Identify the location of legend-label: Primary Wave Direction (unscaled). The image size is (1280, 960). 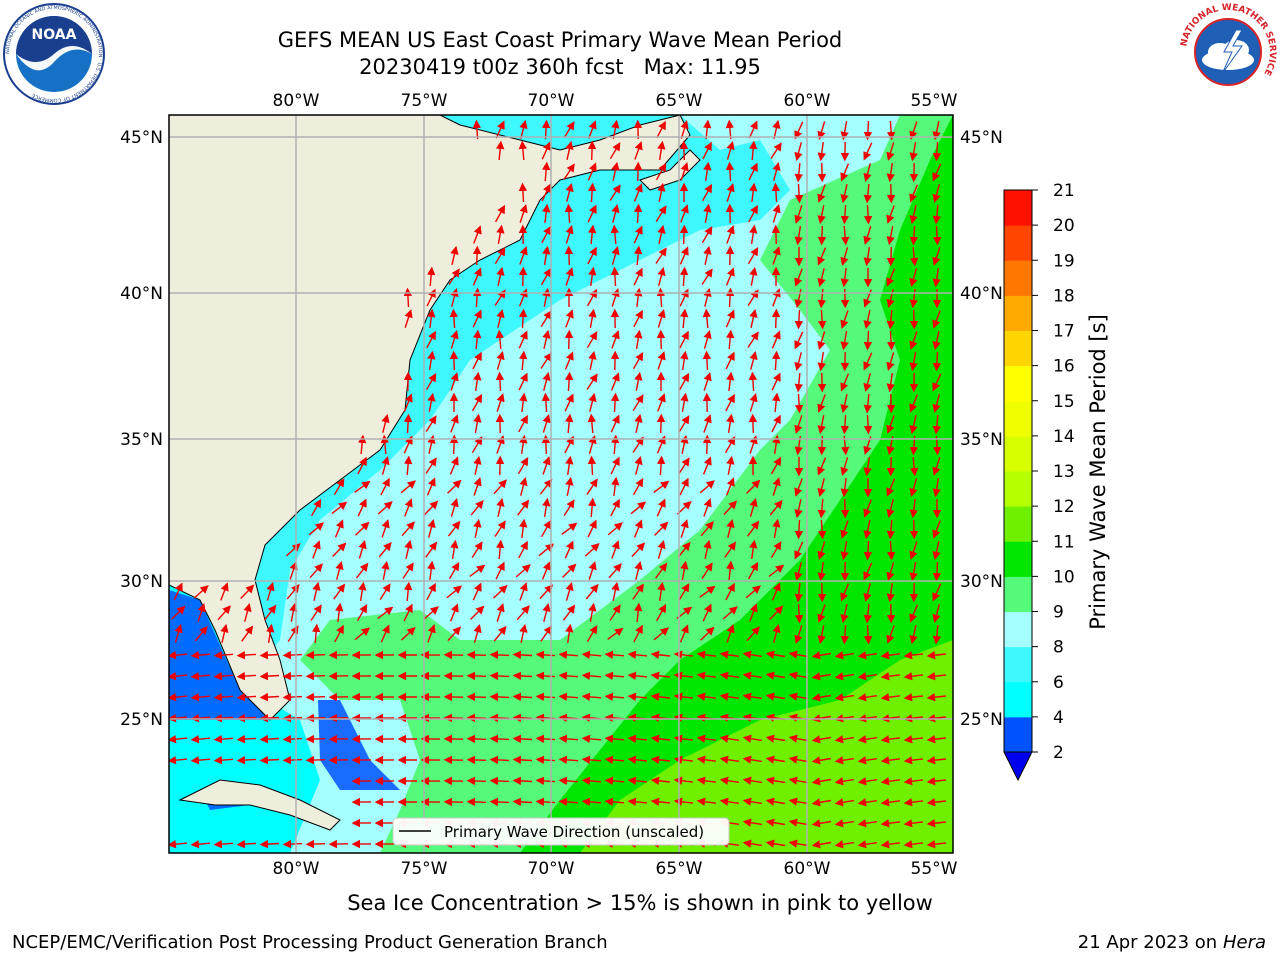
(574, 832).